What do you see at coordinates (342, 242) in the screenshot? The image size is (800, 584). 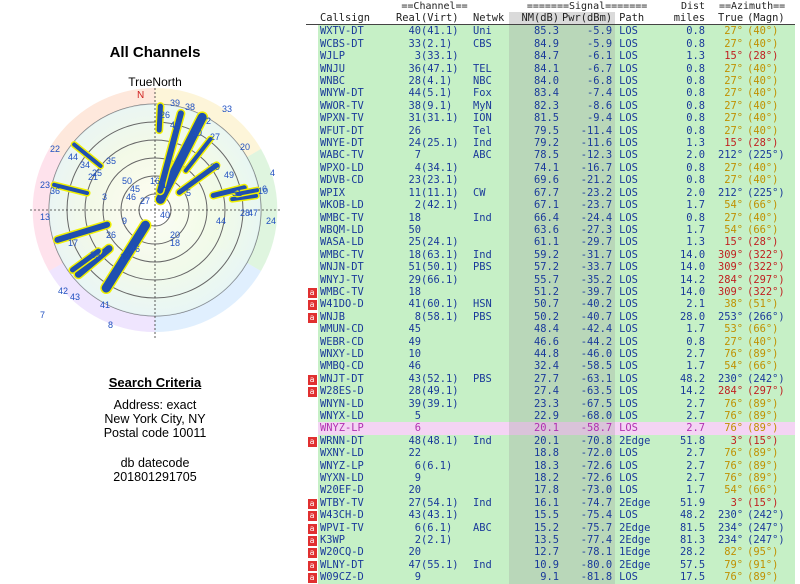 I see `cell-call: WASA-LD` at bounding box center [342, 242].